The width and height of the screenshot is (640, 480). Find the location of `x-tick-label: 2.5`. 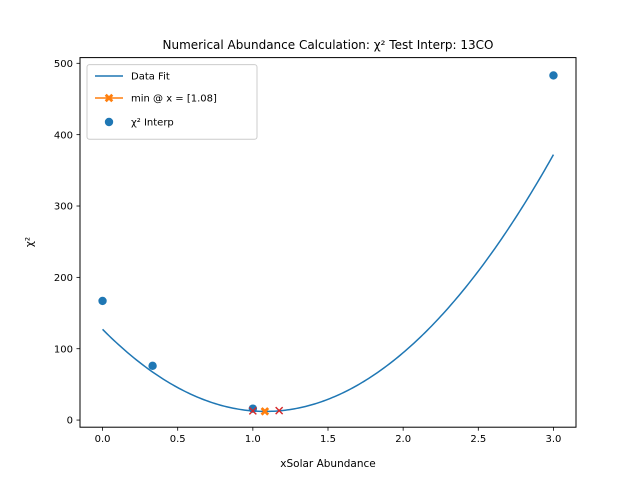

x-tick-label: 2.5 is located at coordinates (478, 439).